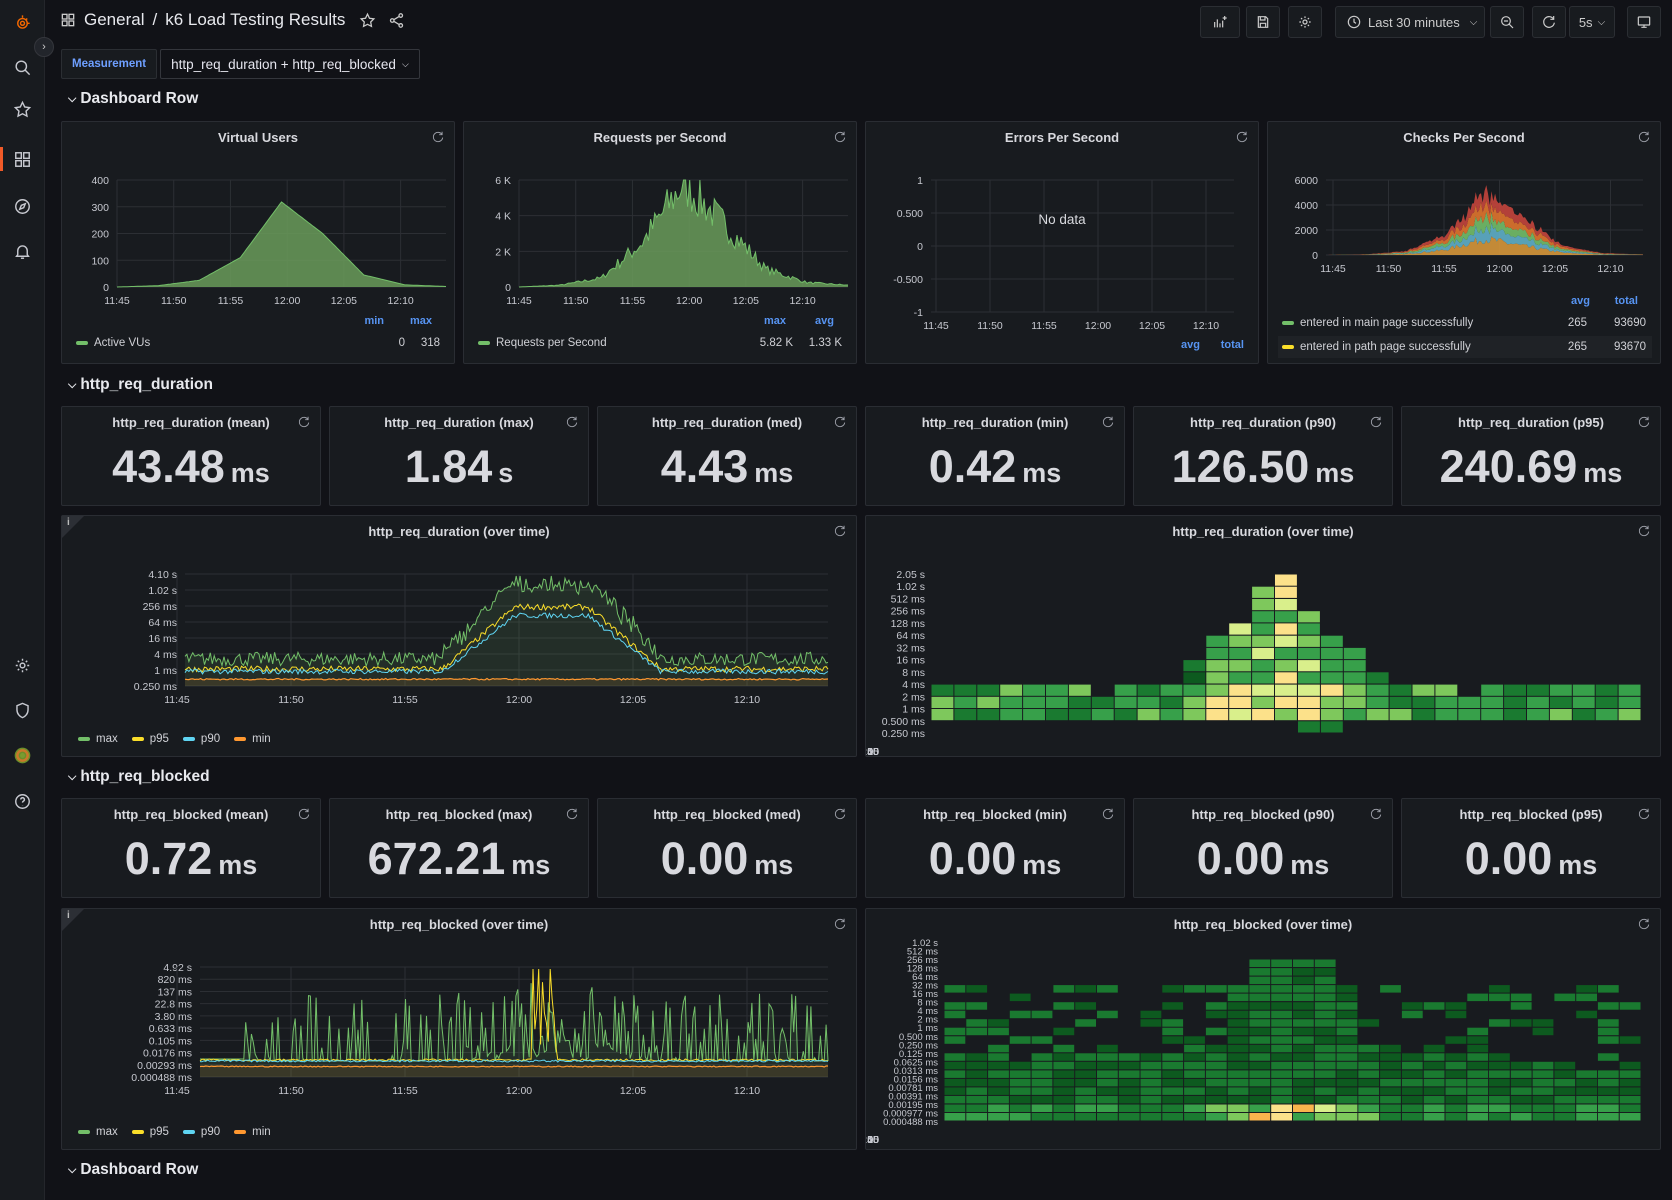  I want to click on refresh-interval-picker: 5s ⌵, so click(1592, 22).